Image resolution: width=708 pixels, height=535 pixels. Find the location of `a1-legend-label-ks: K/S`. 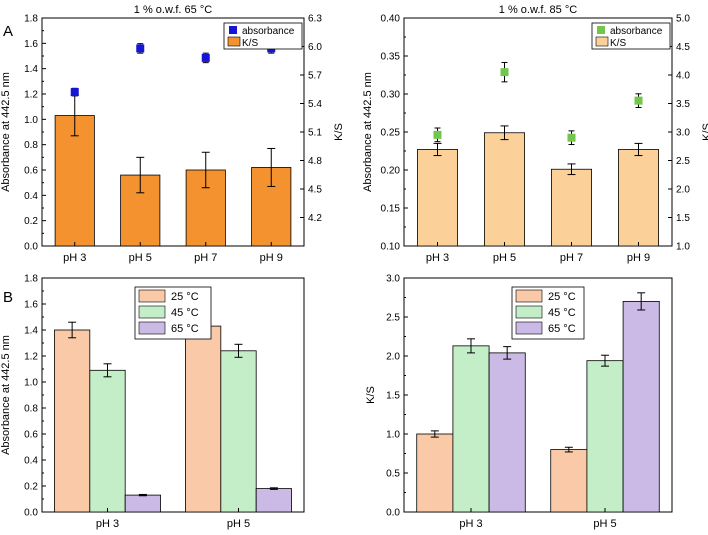

a1-legend-label-ks: K/S is located at coordinates (250, 43).